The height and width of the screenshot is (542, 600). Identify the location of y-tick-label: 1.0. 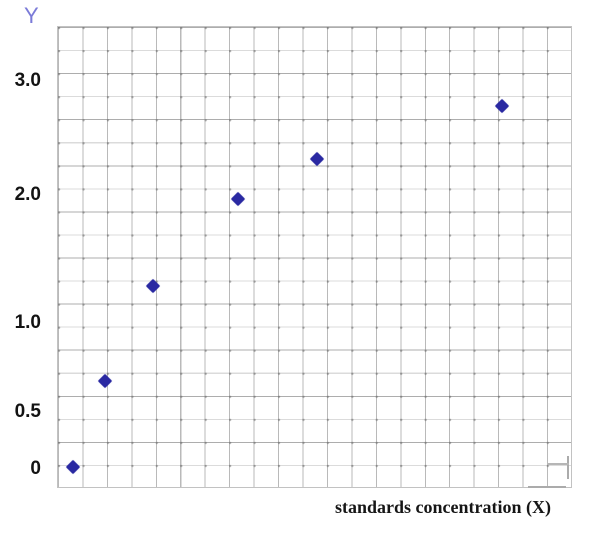
(27, 322).